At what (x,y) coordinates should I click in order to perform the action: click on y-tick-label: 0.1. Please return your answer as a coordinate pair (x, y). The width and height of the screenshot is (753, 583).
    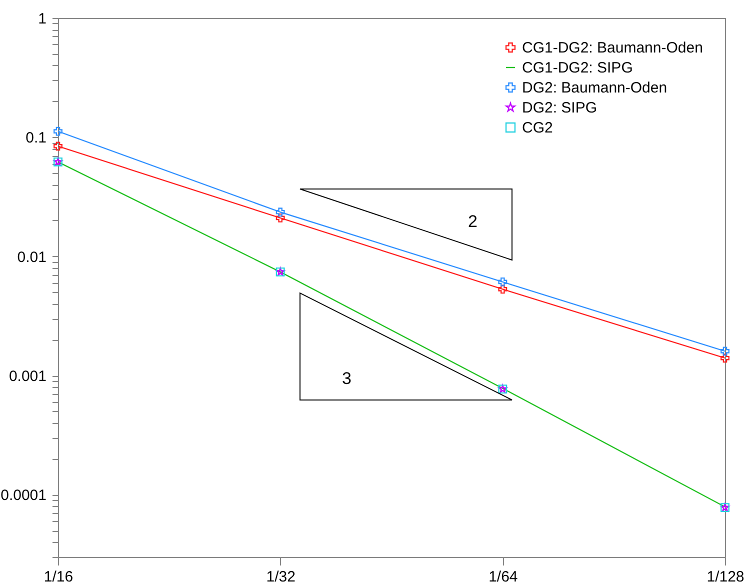
    Looking at the image, I should click on (36, 138).